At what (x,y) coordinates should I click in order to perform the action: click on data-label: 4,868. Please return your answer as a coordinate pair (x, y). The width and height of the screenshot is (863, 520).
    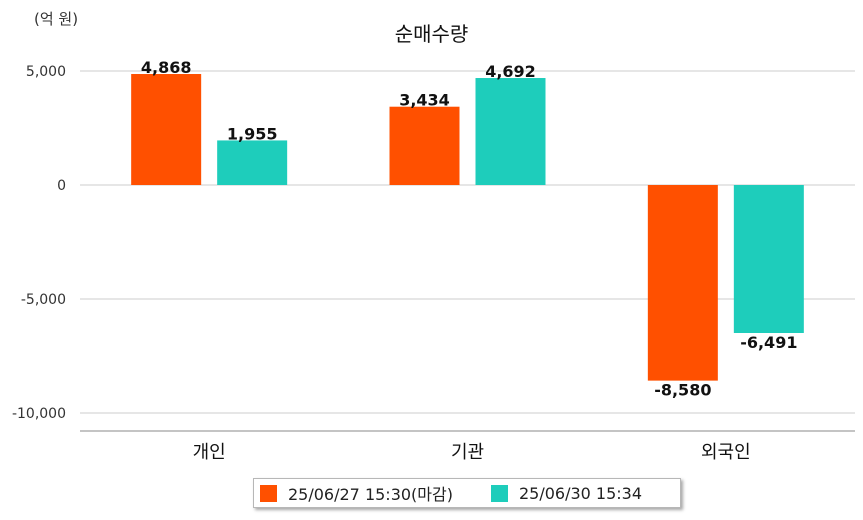
    Looking at the image, I should click on (166, 67).